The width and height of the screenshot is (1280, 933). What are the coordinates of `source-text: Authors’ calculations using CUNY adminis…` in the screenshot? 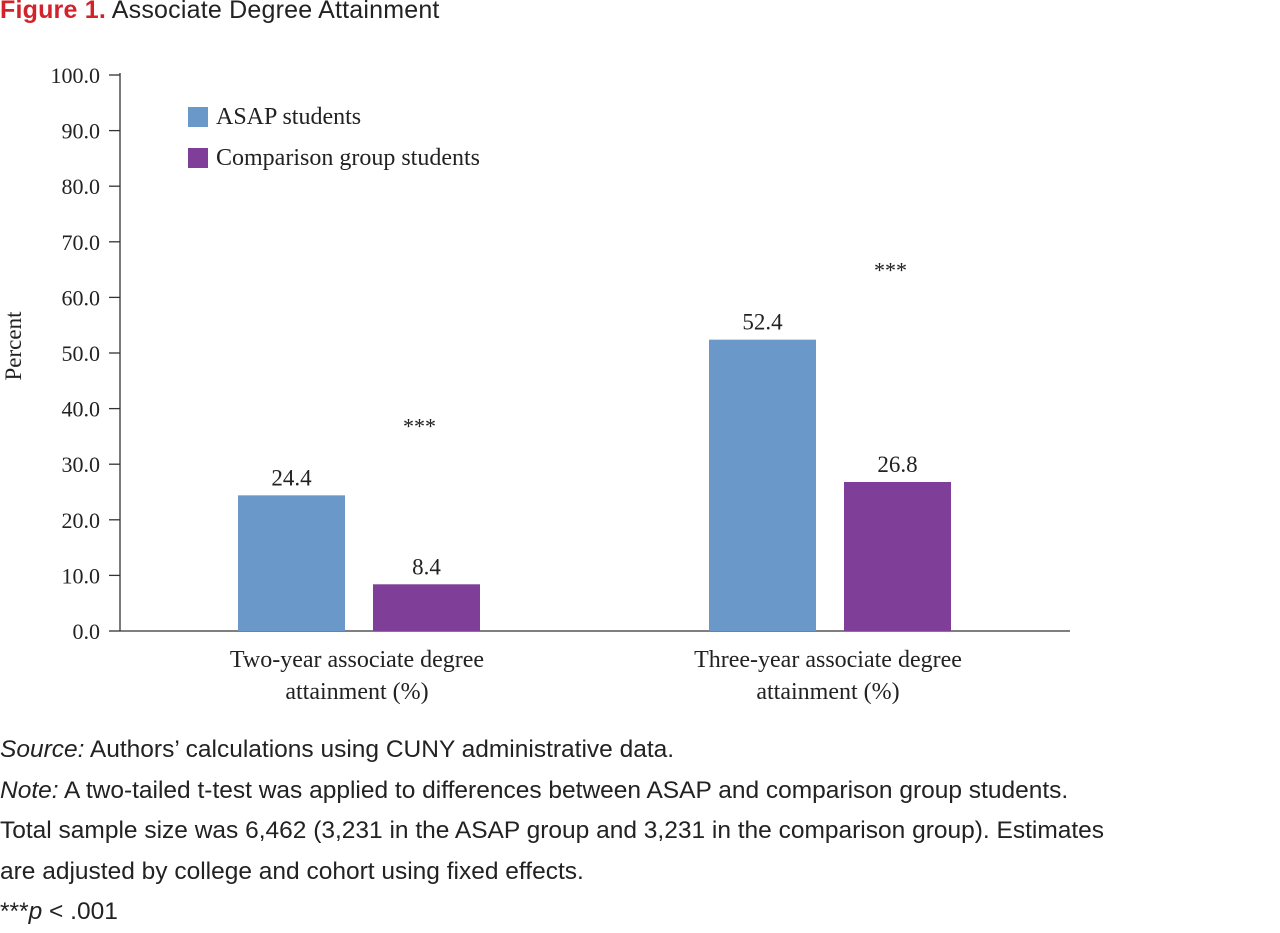 It's located at (379, 749).